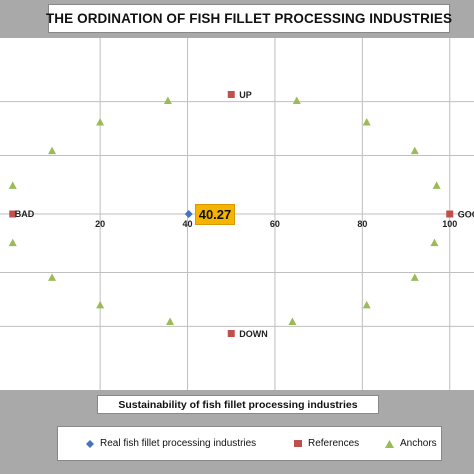 This screenshot has height=474, width=474. Describe the element at coordinates (25, 214) in the screenshot. I see `reference-label: BAD` at that location.